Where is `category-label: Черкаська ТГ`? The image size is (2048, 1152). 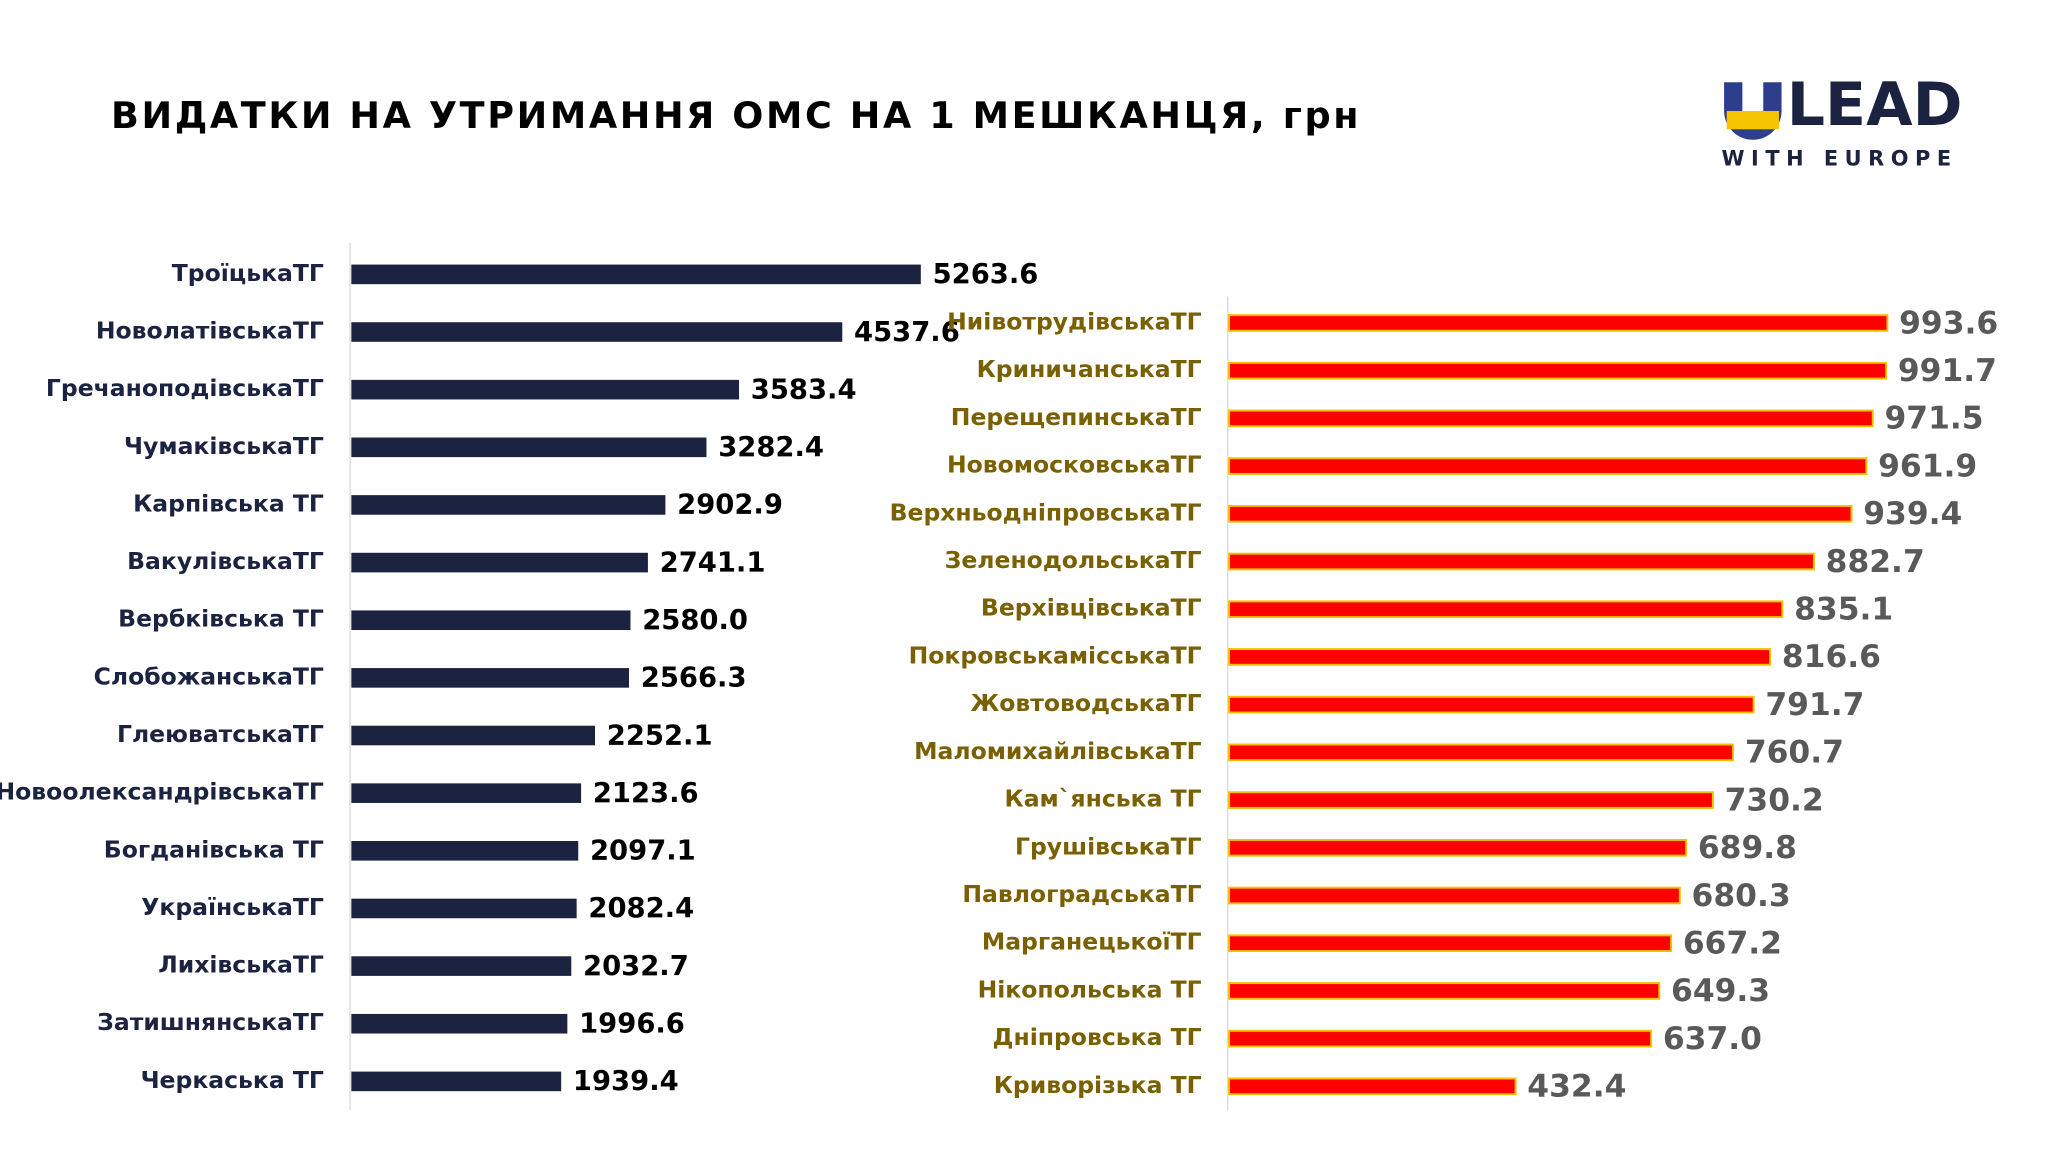 category-label: Черкаська ТГ is located at coordinates (232, 1080).